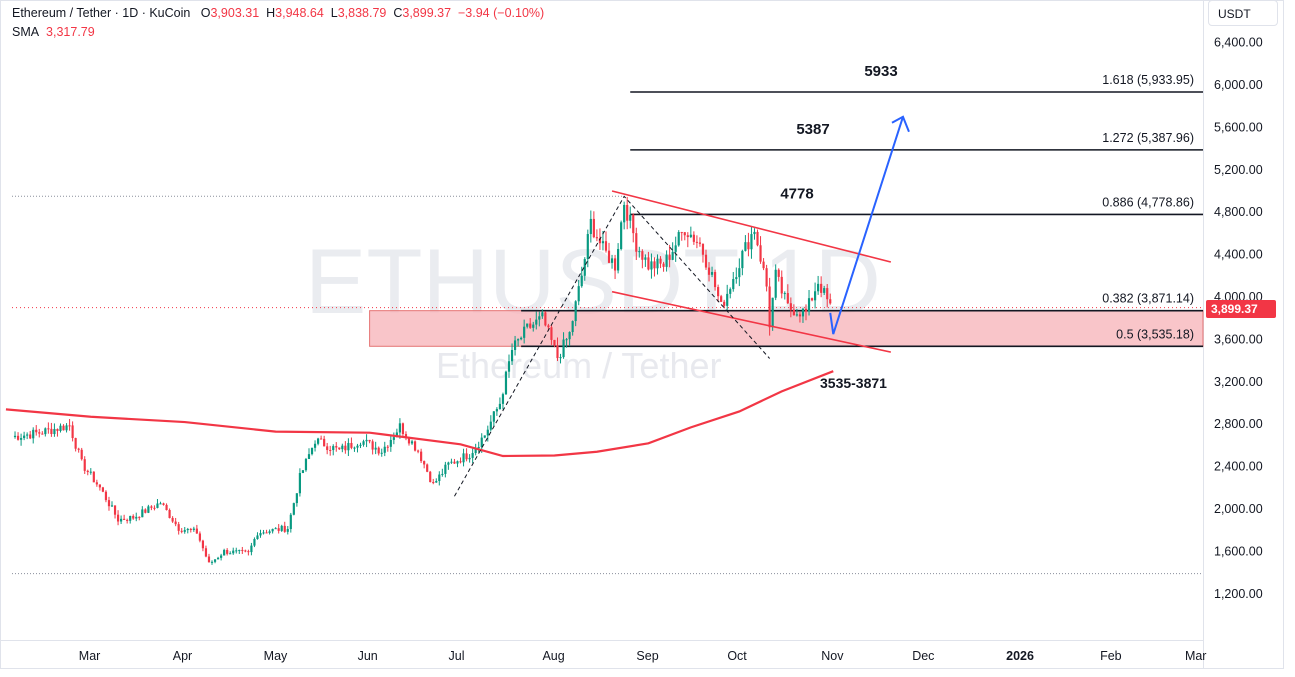  Describe the element at coordinates (1243, 13) in the screenshot. I see `currency-button: USDT` at that location.